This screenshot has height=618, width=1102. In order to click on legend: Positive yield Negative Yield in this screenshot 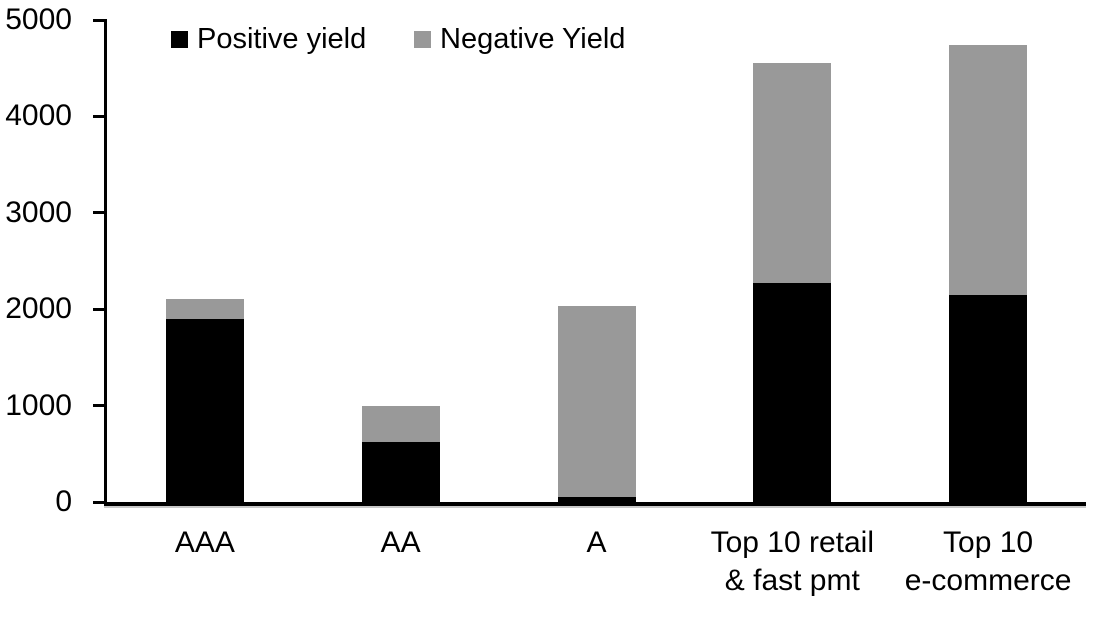, I will do `click(551, 39)`.